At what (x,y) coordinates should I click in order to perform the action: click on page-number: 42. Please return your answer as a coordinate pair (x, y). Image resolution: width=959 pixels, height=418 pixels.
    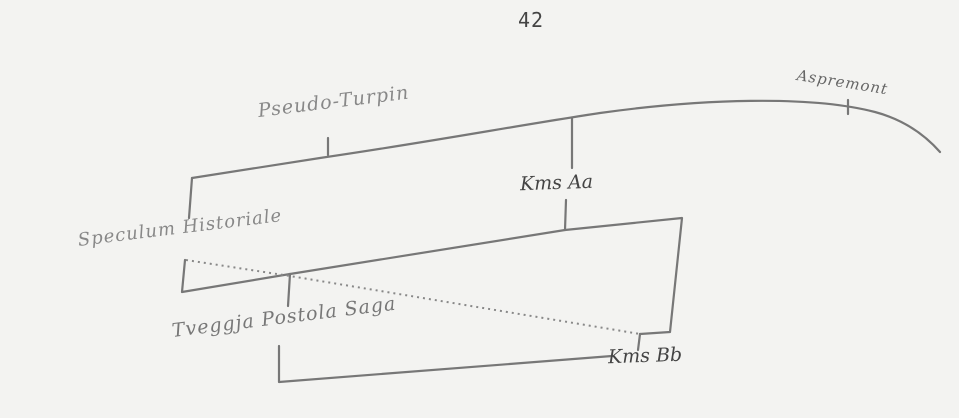
    Looking at the image, I should click on (531, 20).